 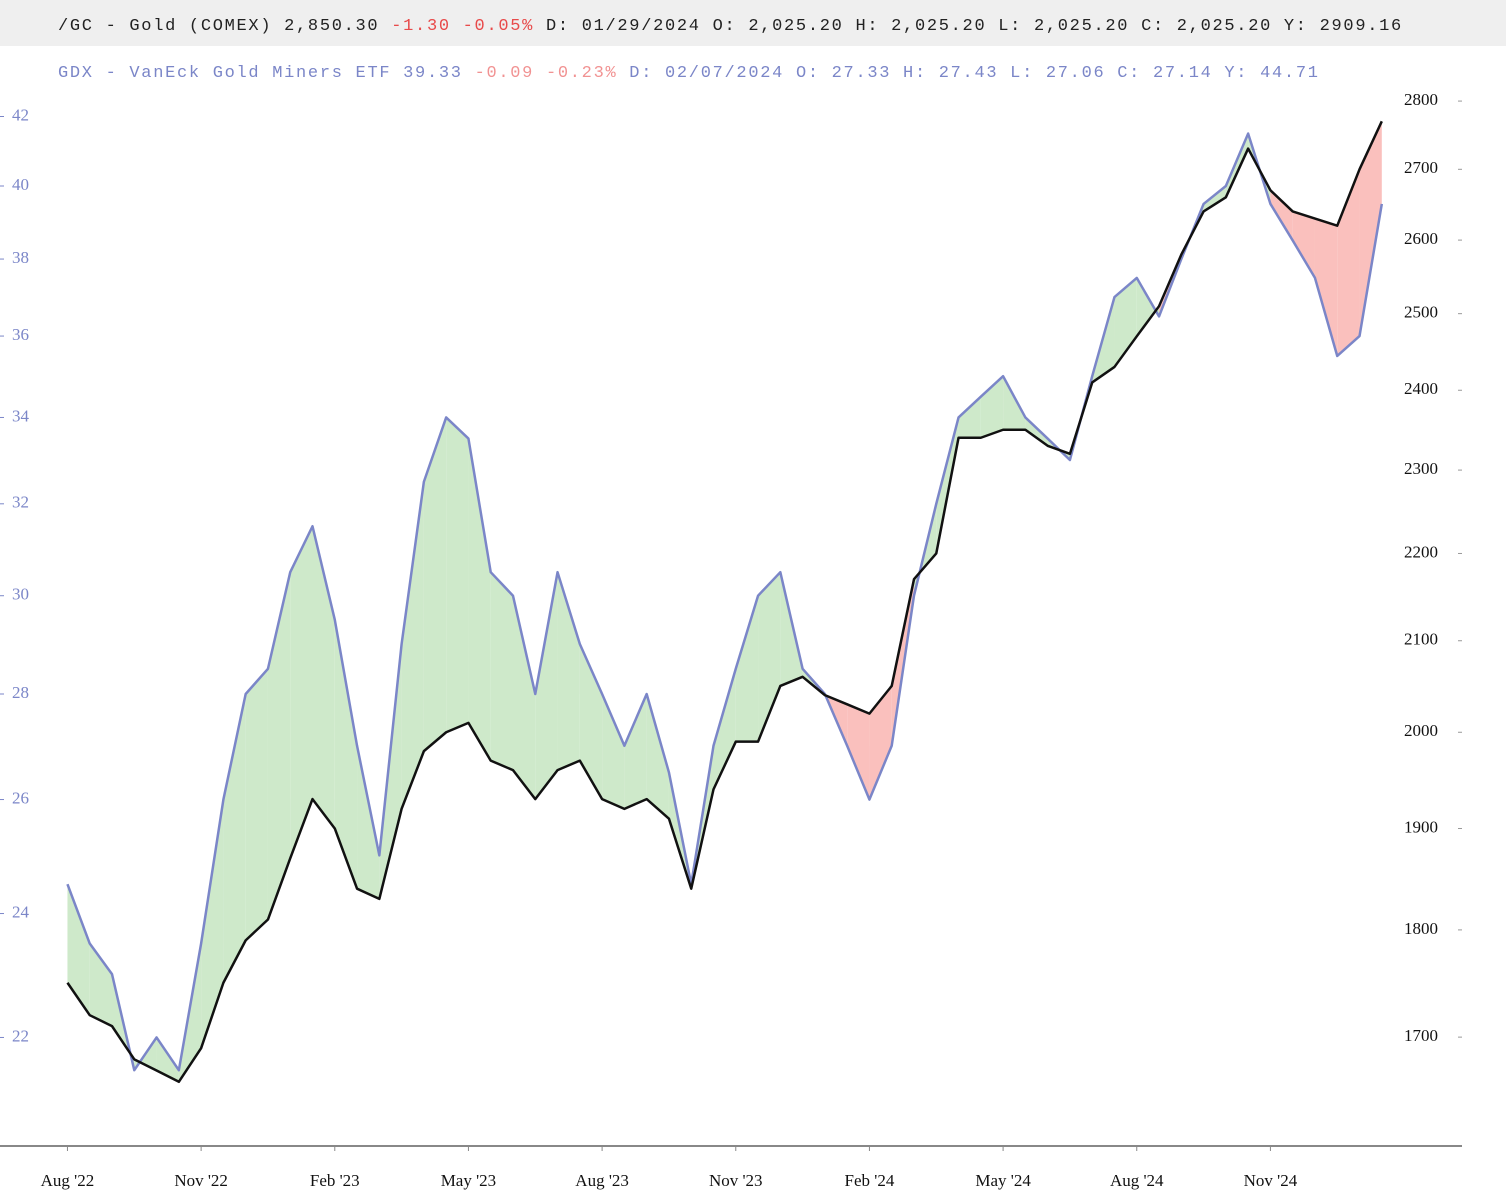 What do you see at coordinates (706, 73) in the screenshot?
I see `quote-date: D: 02/07/2024` at bounding box center [706, 73].